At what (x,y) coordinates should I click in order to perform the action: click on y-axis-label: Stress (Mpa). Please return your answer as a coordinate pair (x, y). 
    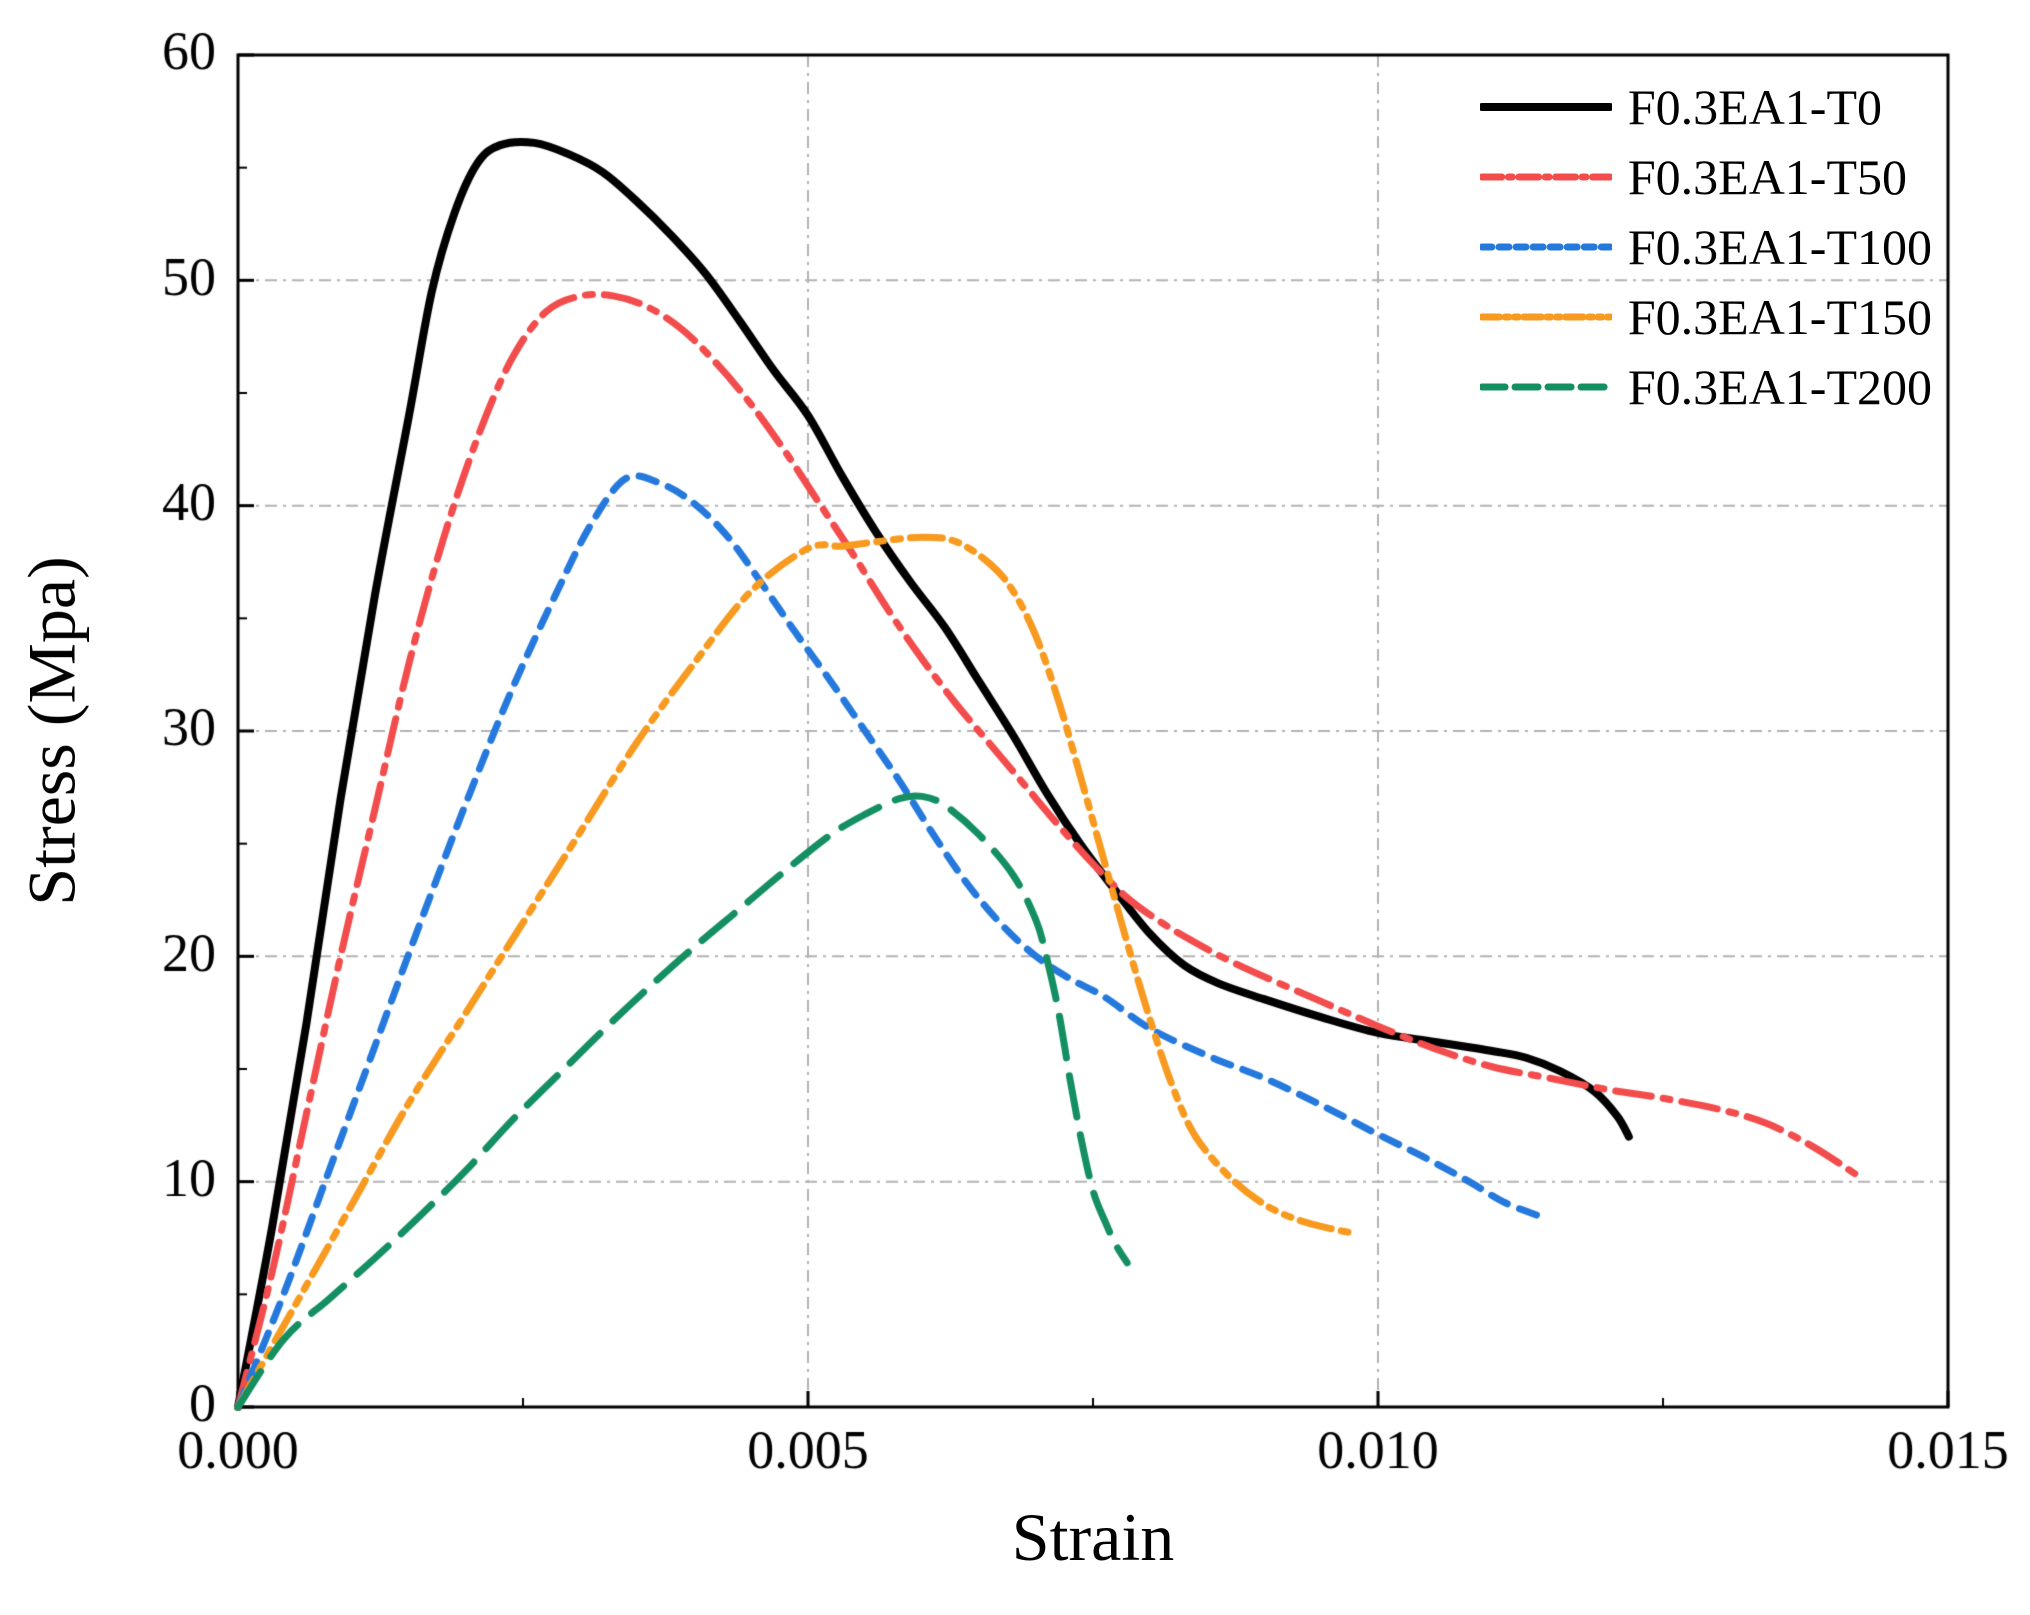
    Looking at the image, I should click on (51, 731).